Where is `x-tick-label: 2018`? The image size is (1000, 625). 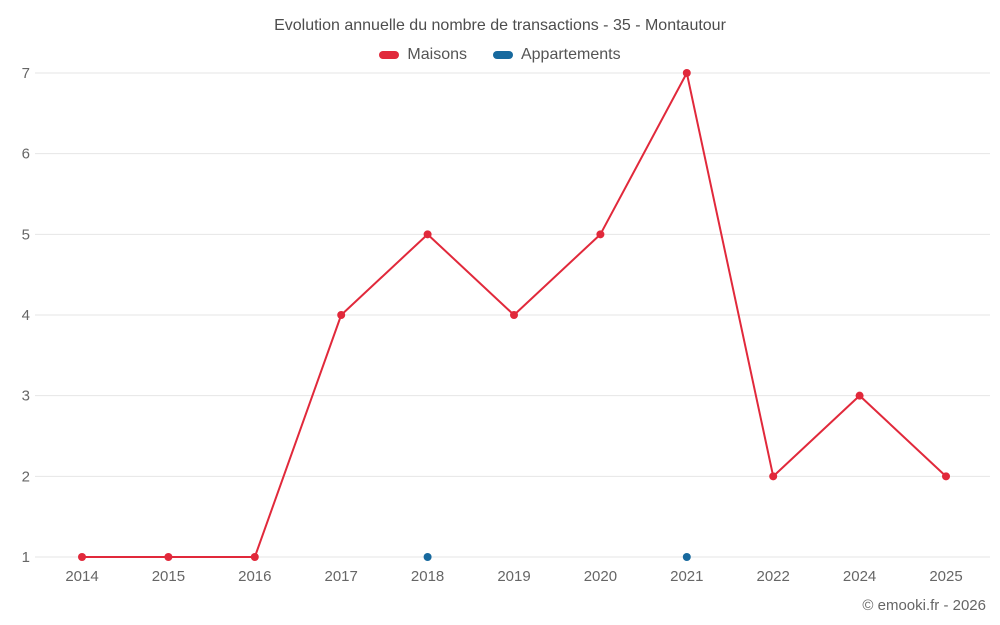
x-tick-label: 2018 is located at coordinates (427, 576).